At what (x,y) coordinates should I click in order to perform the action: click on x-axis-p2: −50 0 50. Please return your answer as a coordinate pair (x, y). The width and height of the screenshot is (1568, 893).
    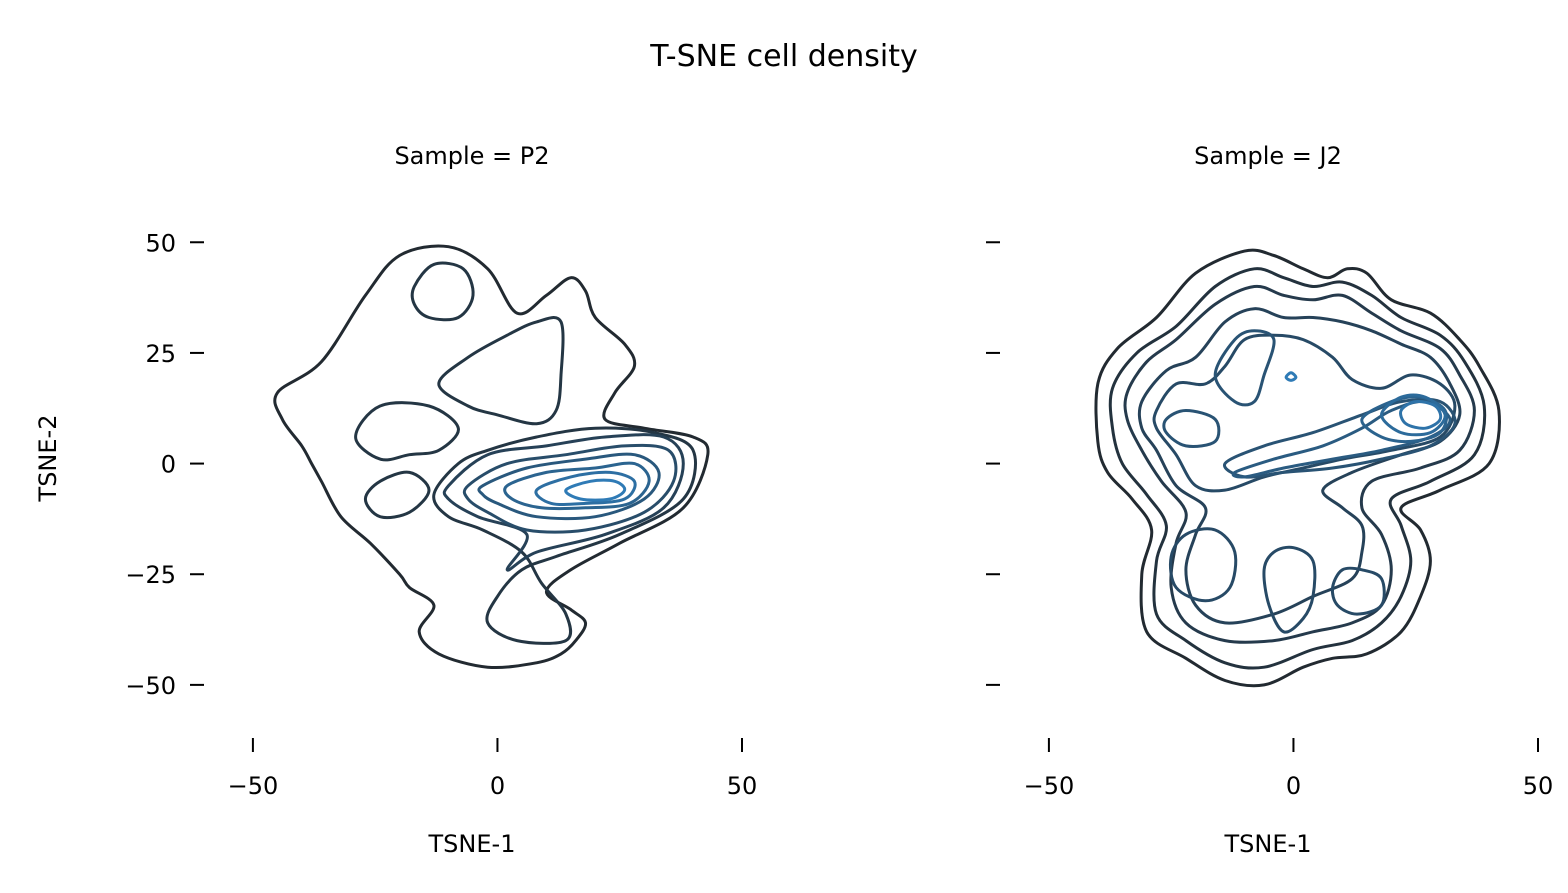
    Looking at the image, I should click on (493, 769).